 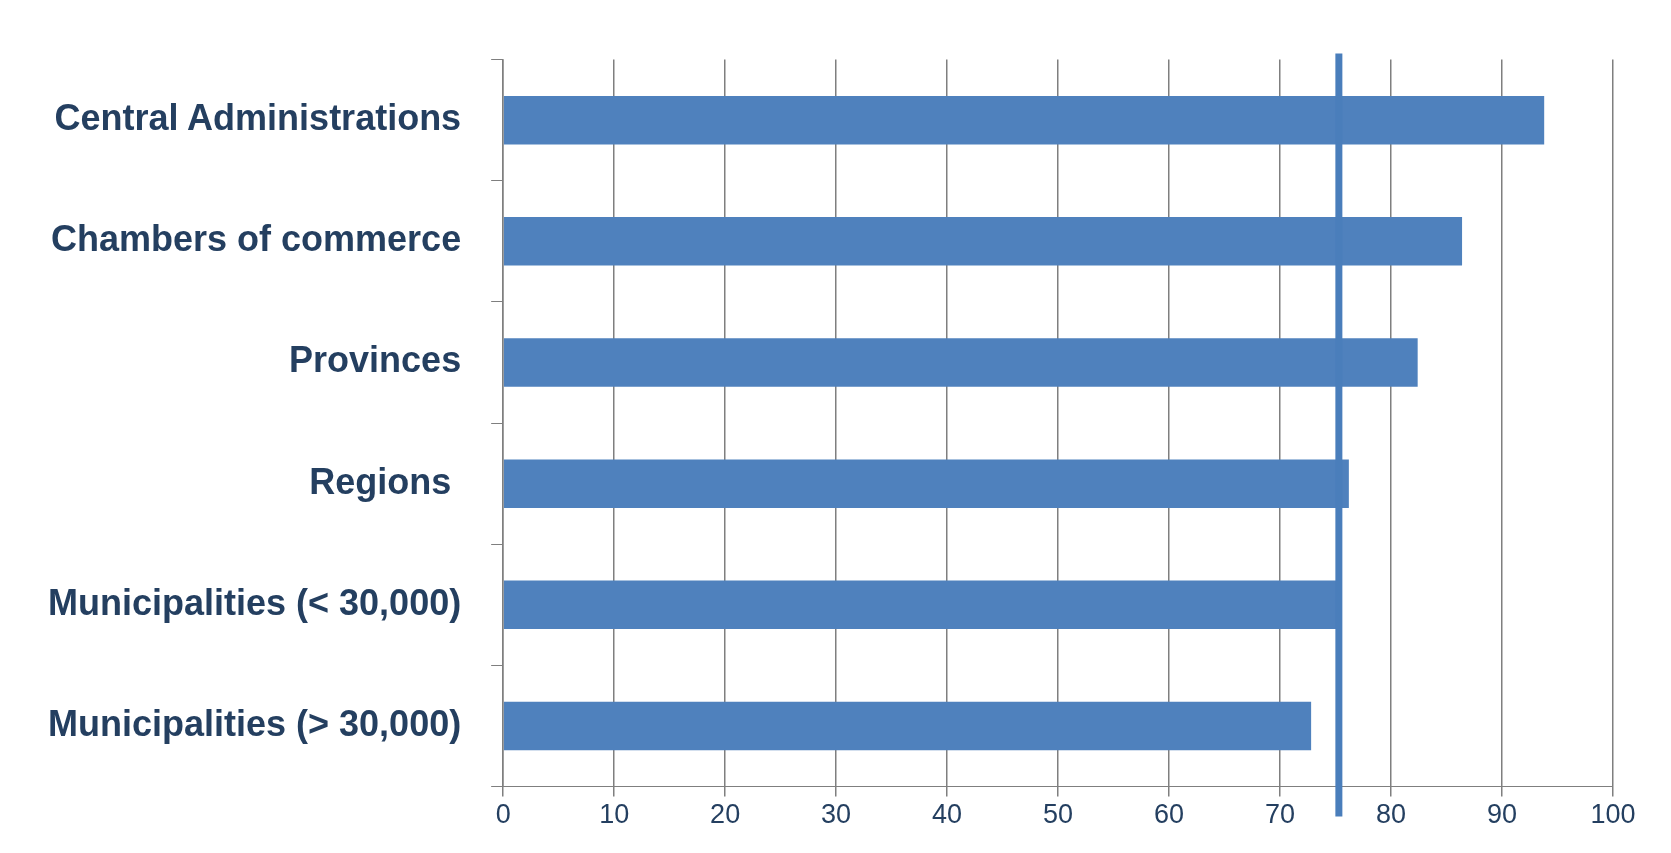 I want to click on x-tick-label: 0, so click(x=503, y=814).